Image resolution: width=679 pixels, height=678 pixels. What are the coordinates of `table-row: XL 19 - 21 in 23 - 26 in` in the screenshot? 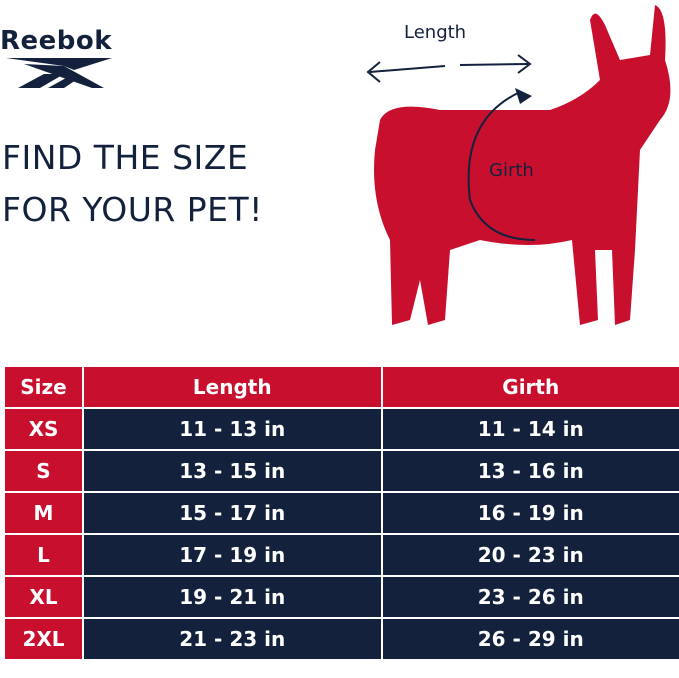 It's located at (342, 597).